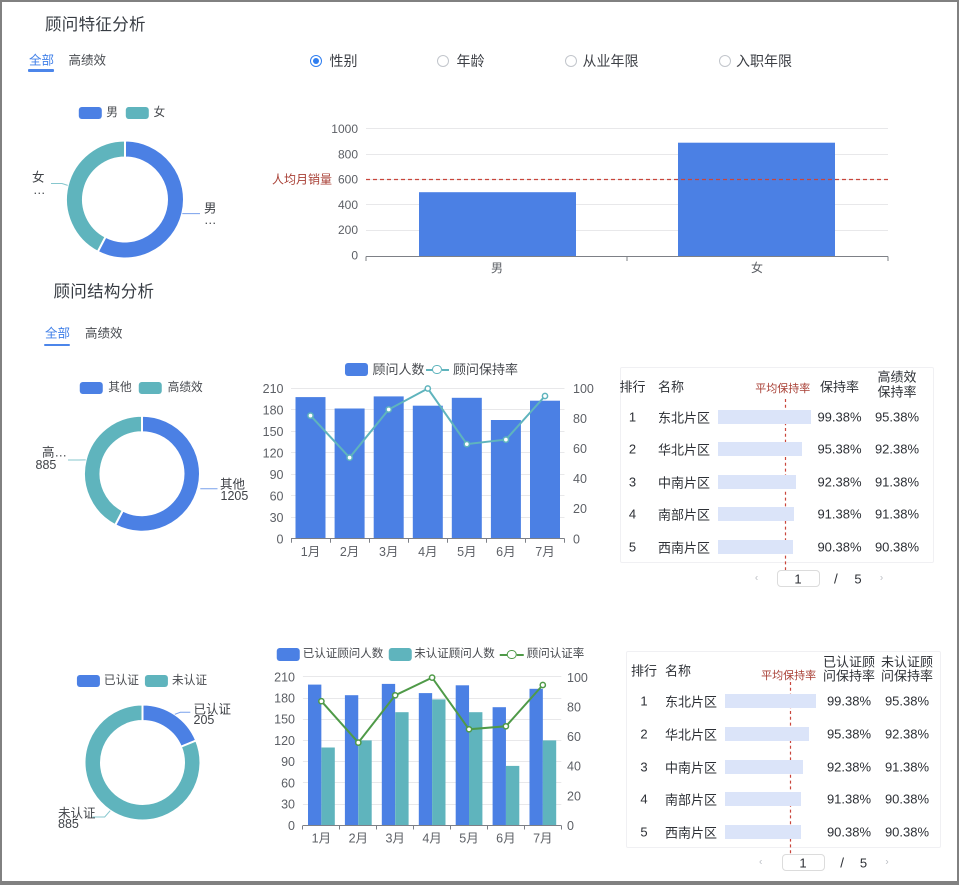 The height and width of the screenshot is (885, 959). What do you see at coordinates (348, 180) in the screenshot?
I see `svg-text: 600` at bounding box center [348, 180].